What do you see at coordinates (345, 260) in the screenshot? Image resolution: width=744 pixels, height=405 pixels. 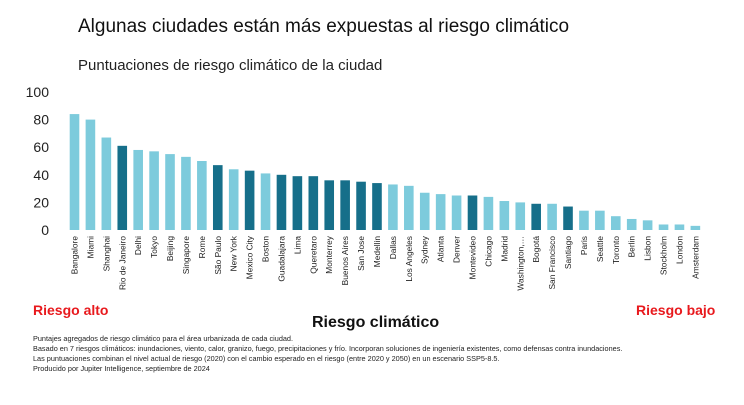 I see `x-tick-label: Buenos Aires` at bounding box center [345, 260].